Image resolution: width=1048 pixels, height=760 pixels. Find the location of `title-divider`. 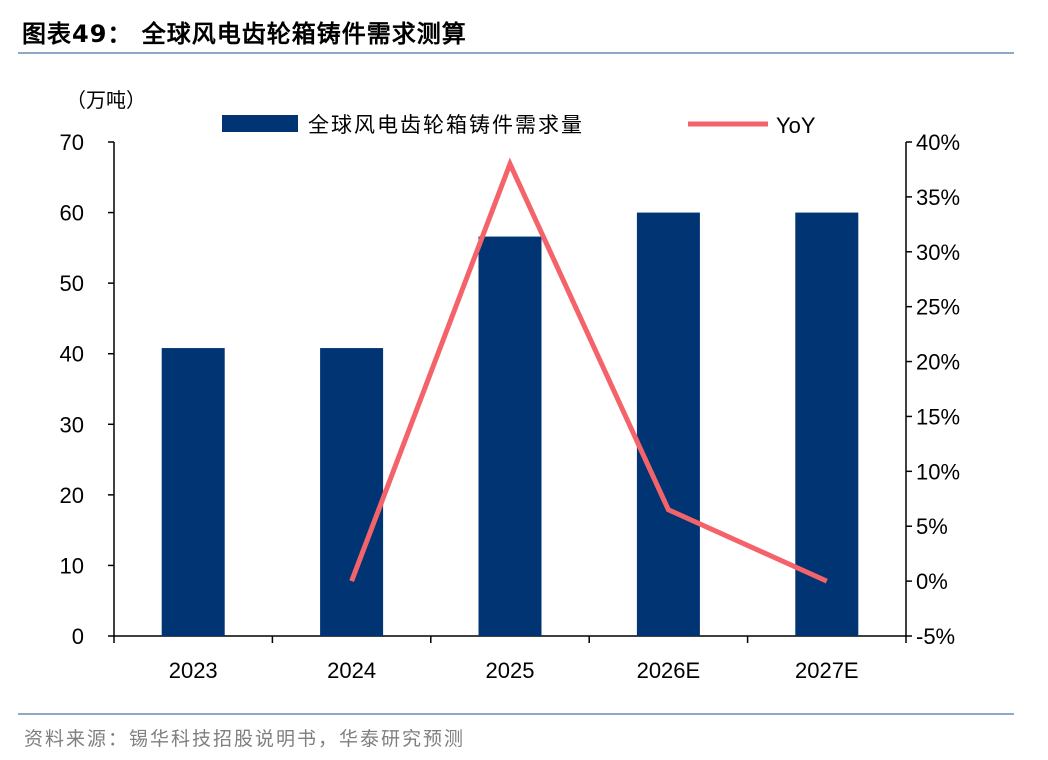

title-divider is located at coordinates (516, 53).